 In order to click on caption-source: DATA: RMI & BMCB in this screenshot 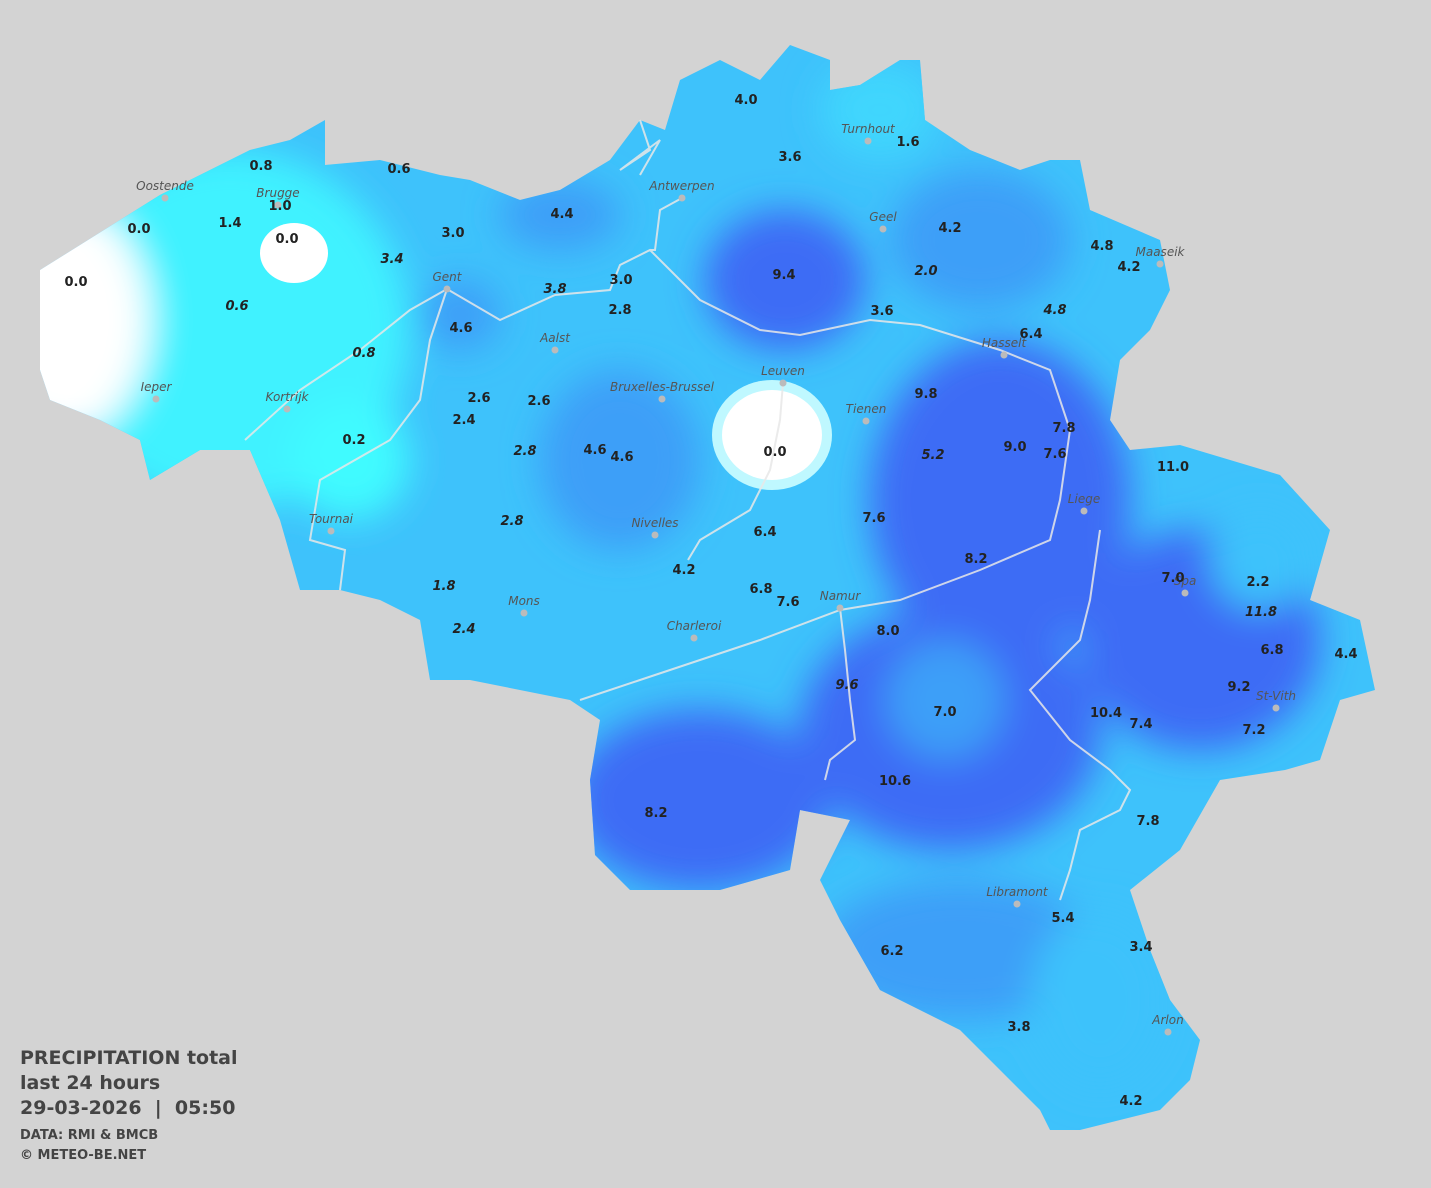, I will do `click(89, 1135)`.